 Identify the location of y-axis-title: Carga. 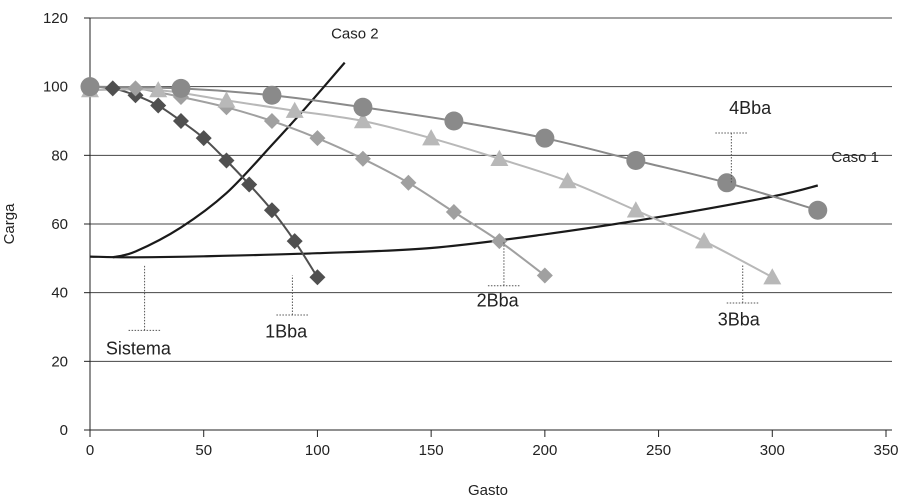
(9, 224).